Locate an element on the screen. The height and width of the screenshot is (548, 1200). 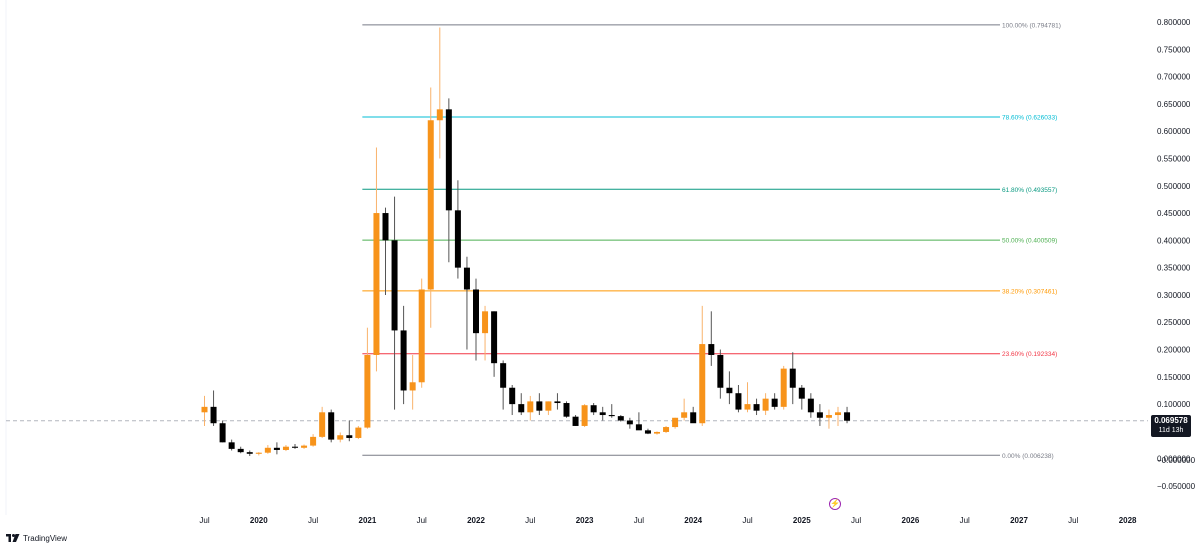
last-price-value: 0.069578 is located at coordinates (1171, 420).